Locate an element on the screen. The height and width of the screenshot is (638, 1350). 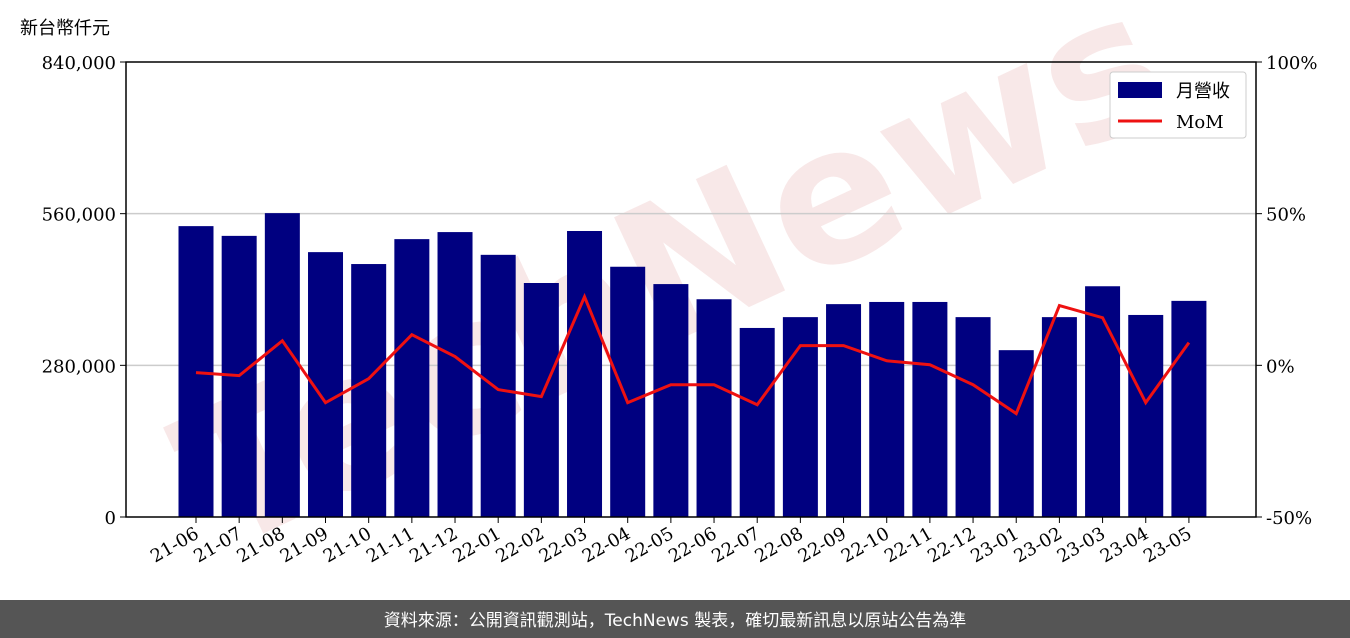
y-tick-label: 840,000 is located at coordinates (79, 63).